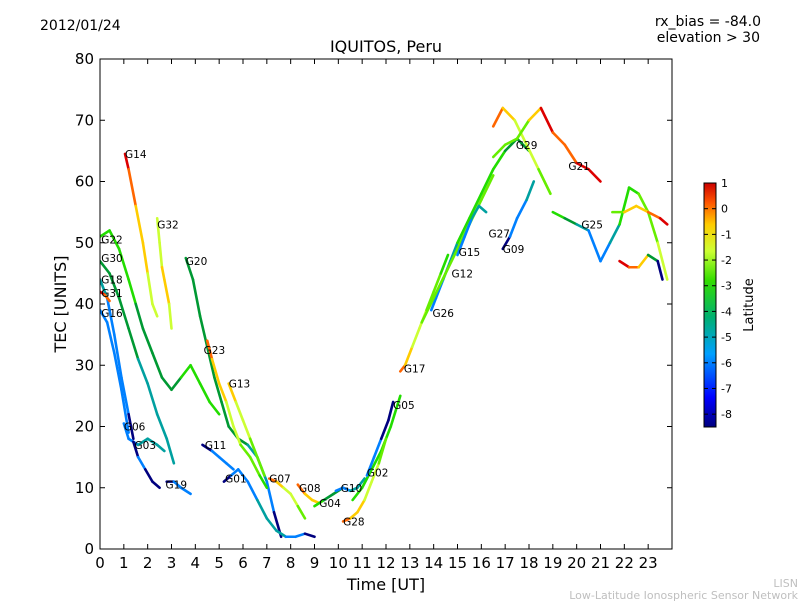  I want to click on y-tick-label: 20, so click(84, 427).